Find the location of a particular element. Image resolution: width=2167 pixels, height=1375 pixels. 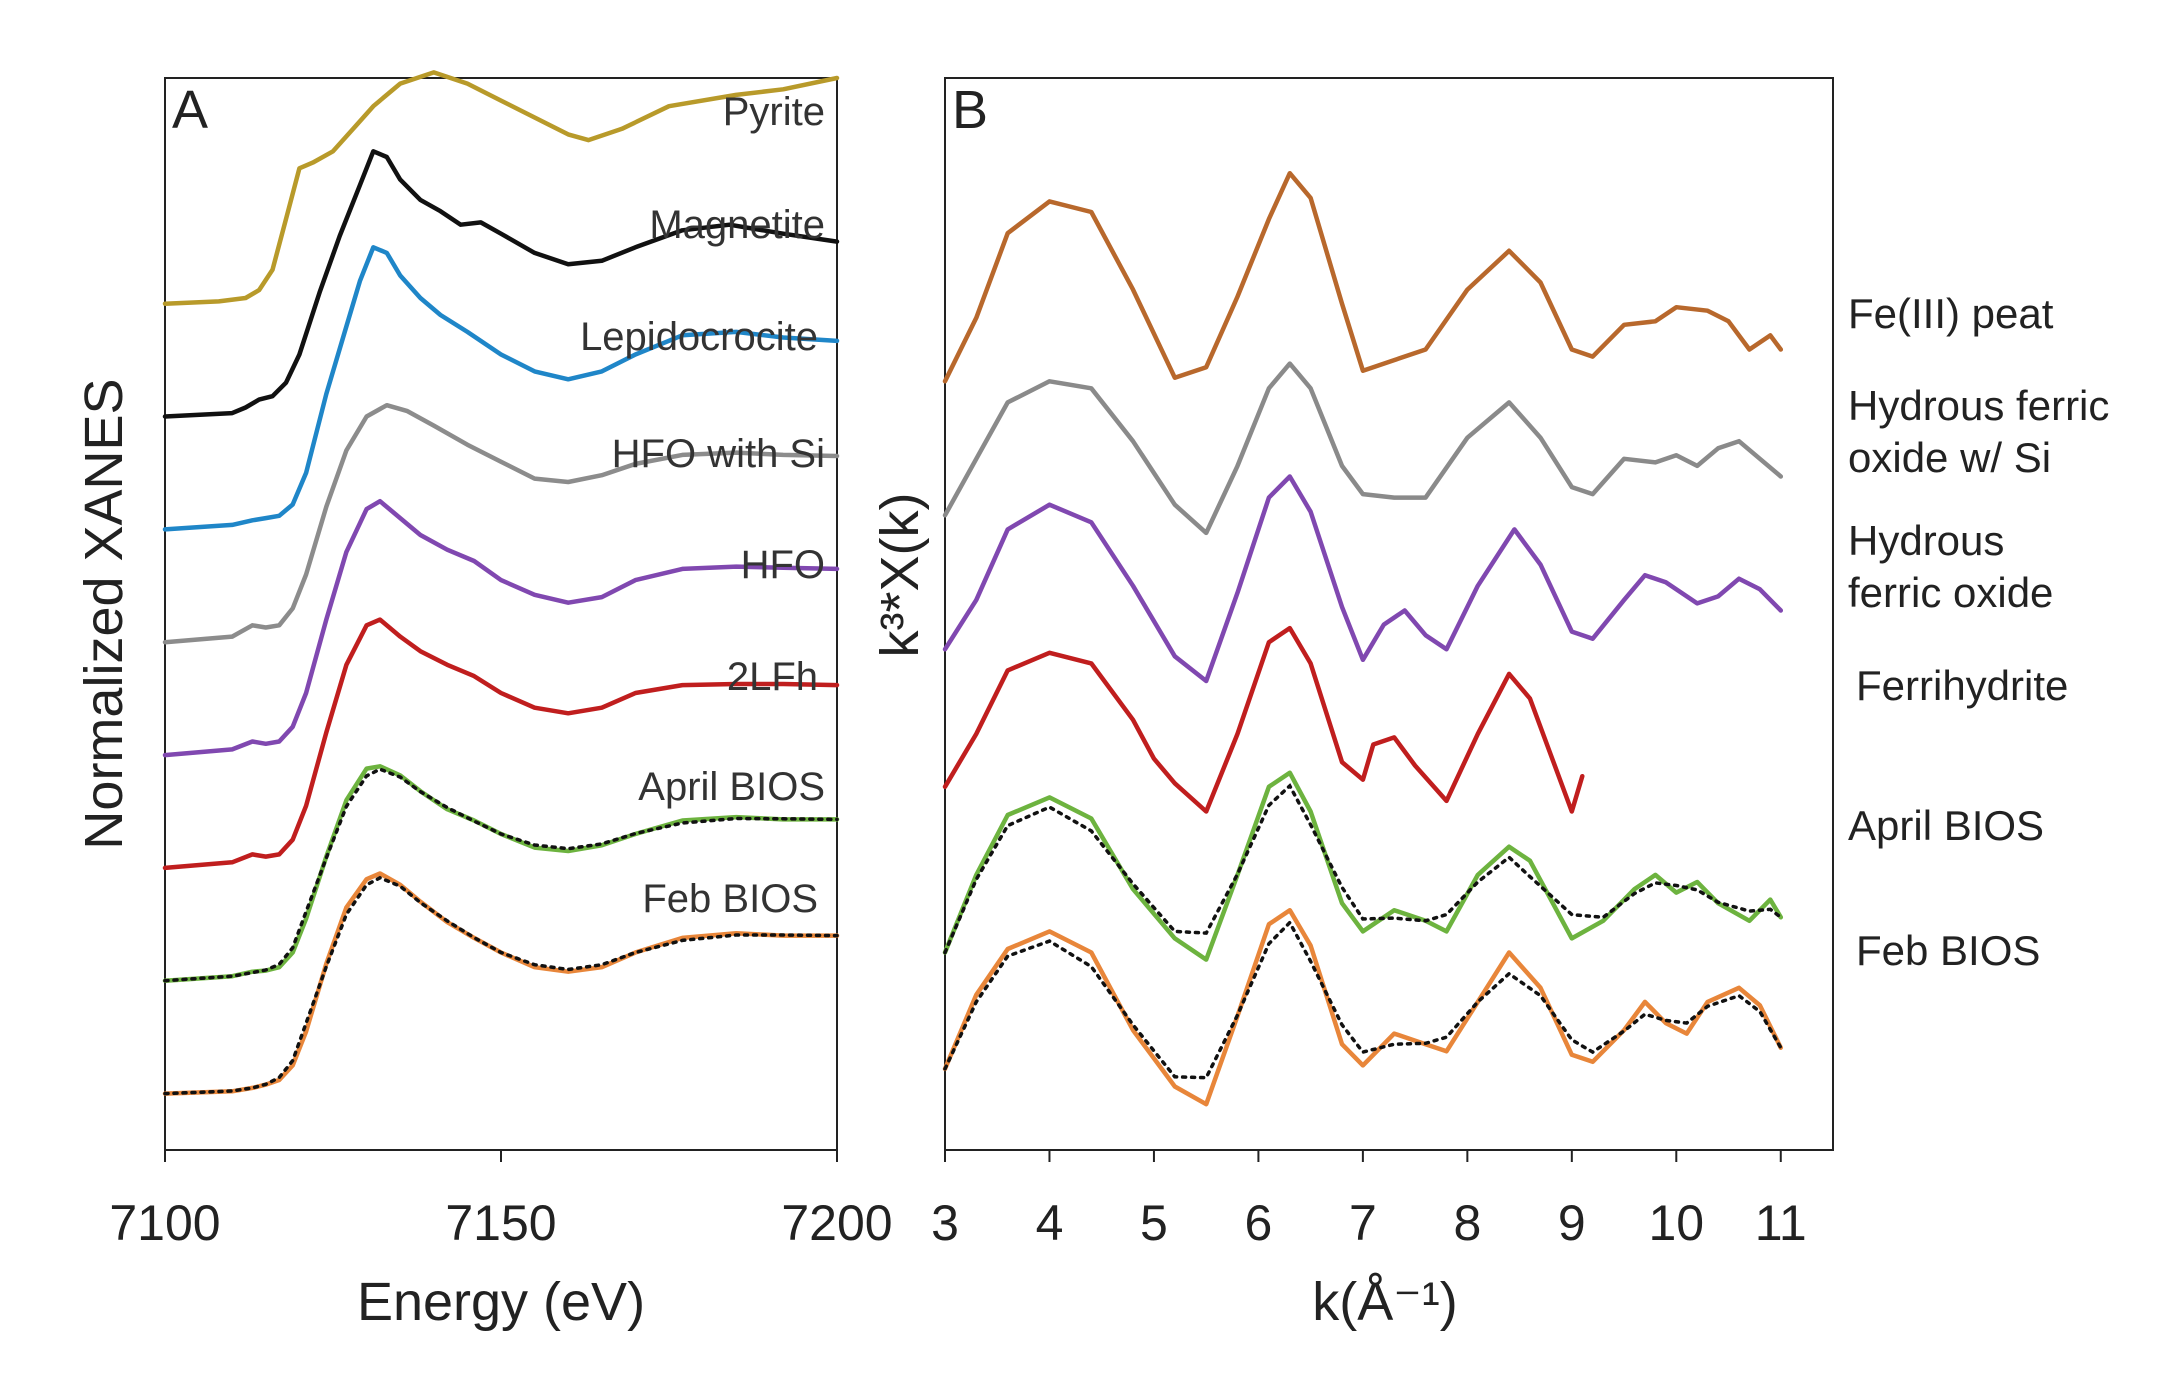

panel-a-series-pyrite is located at coordinates (501, 188).